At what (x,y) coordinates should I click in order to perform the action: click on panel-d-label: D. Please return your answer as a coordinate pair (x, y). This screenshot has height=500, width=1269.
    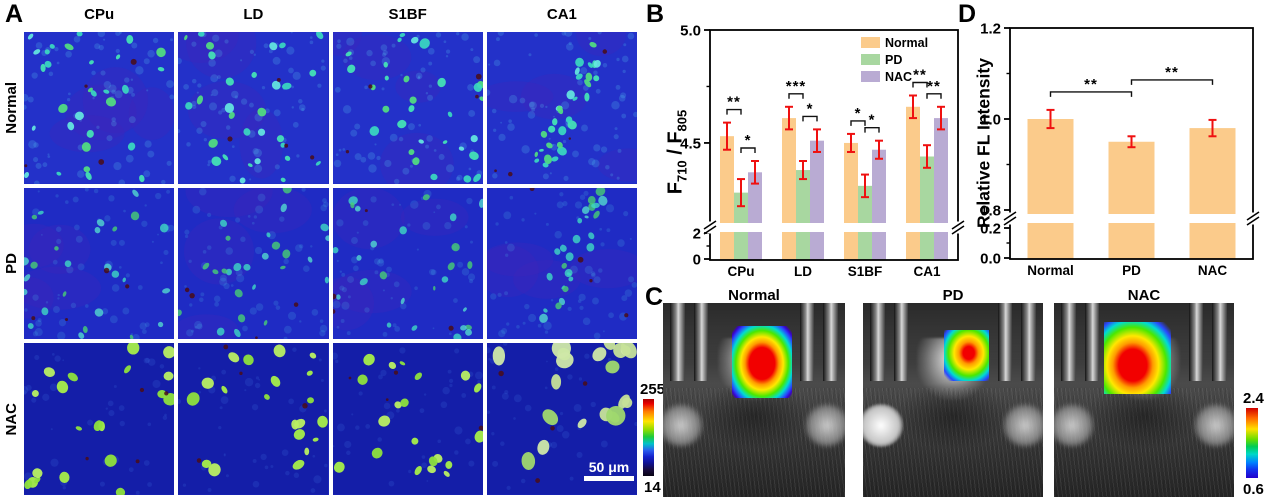
    Looking at the image, I should click on (967, 14).